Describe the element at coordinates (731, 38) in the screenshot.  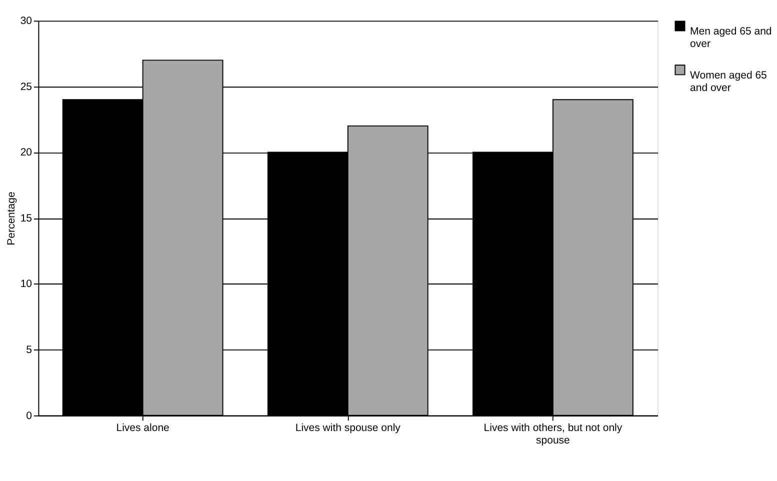
I see `legend-label: Men aged 65 and over` at that location.